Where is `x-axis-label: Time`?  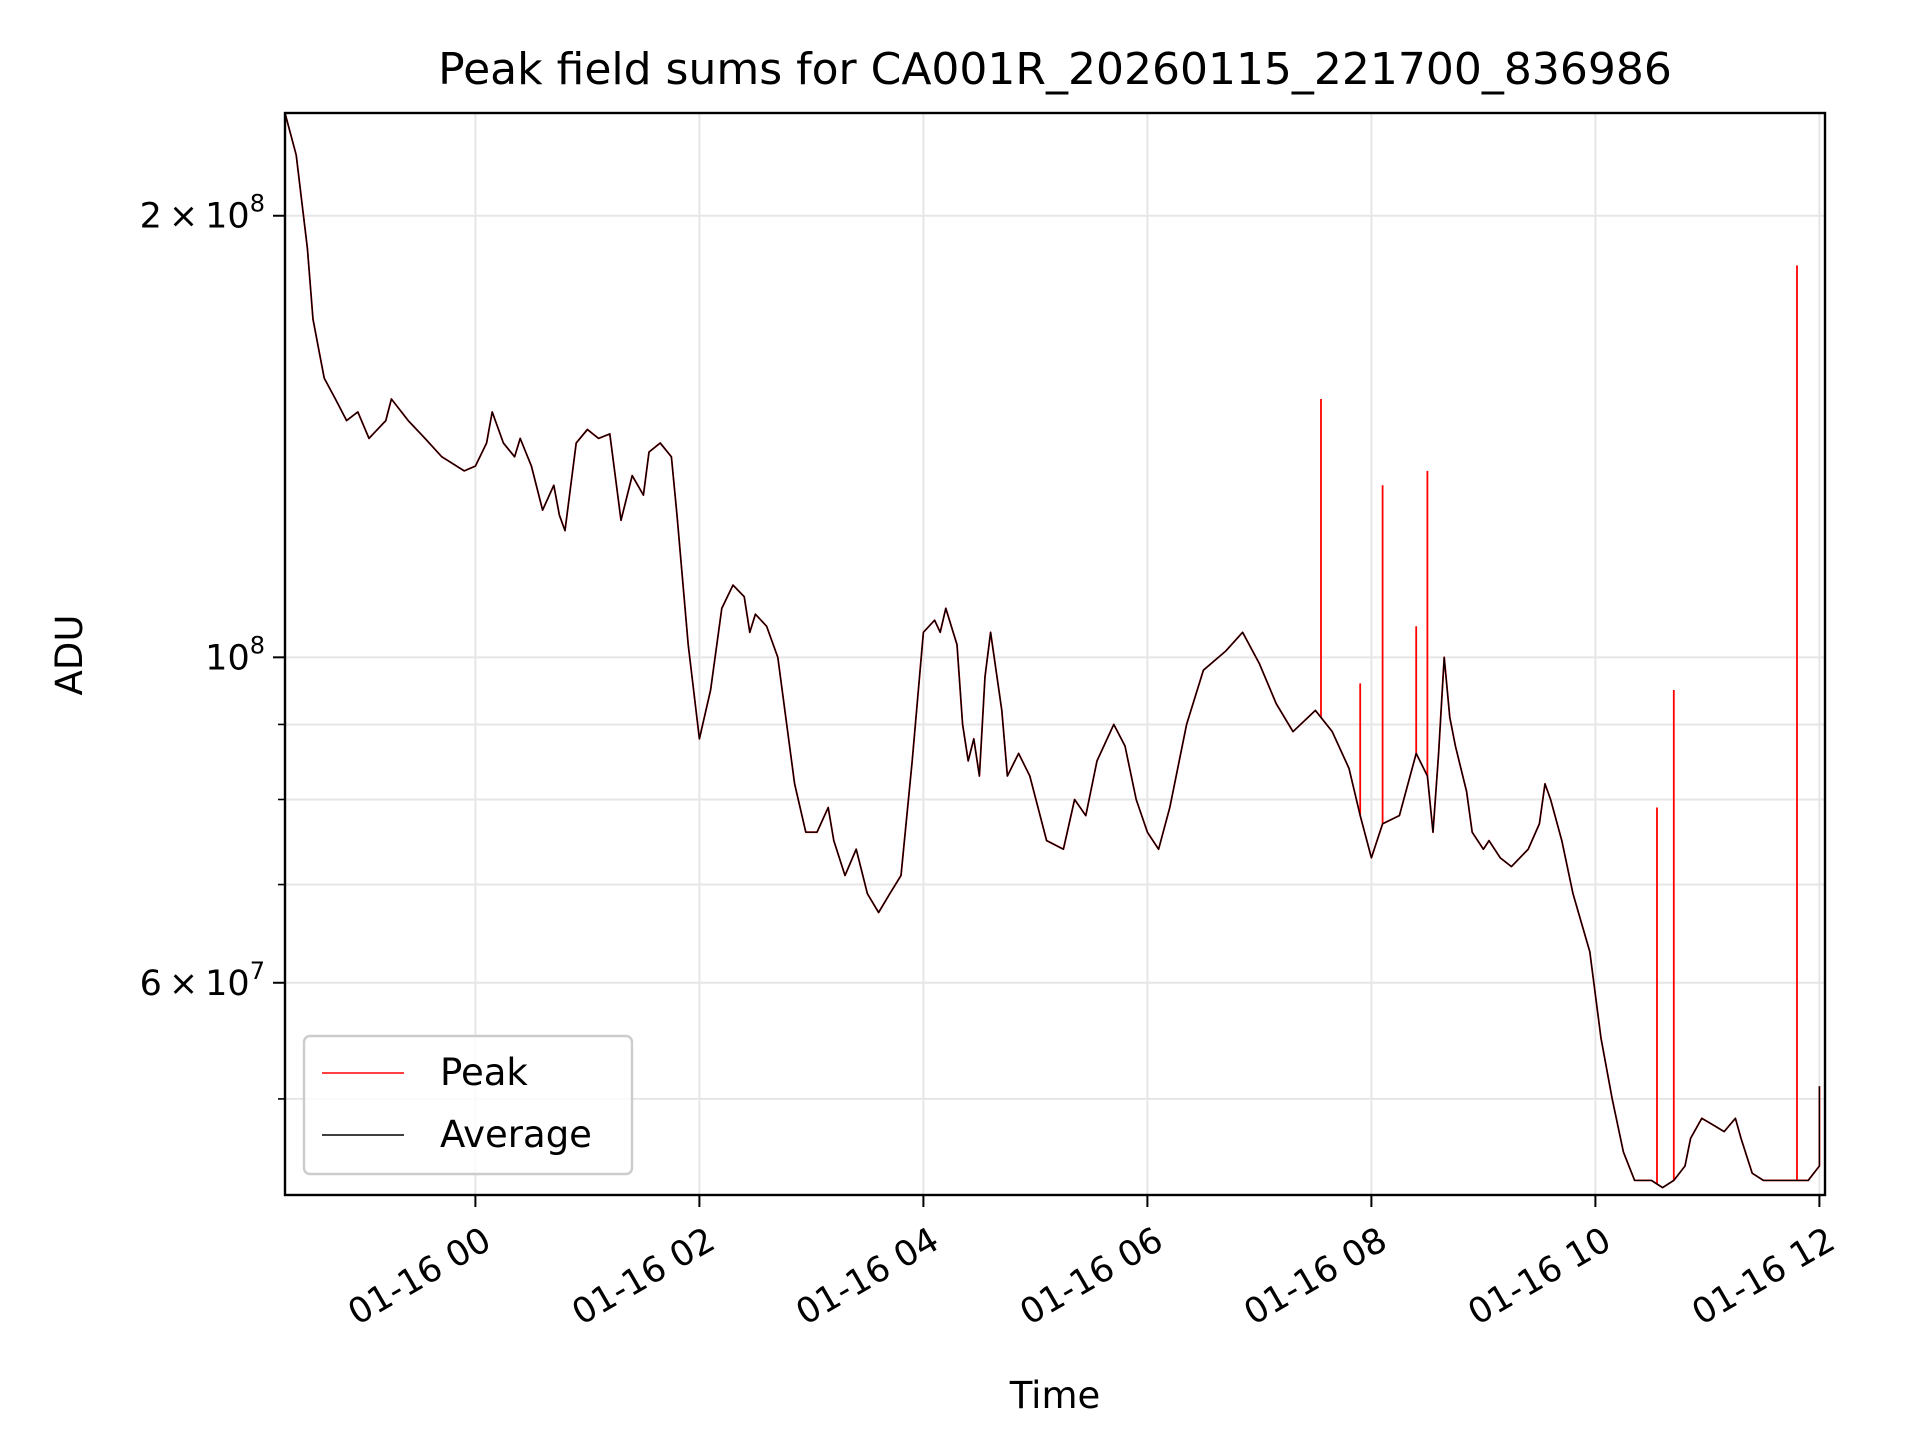
x-axis-label: Time is located at coordinates (1055, 1395).